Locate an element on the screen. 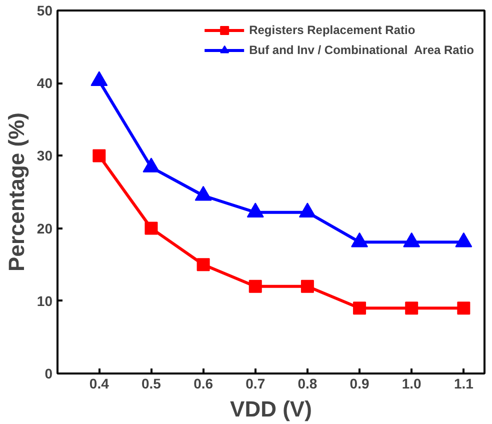 Image resolution: width=492 pixels, height=424 pixels. y-axis-title: Percentage (%) is located at coordinates (16, 192).